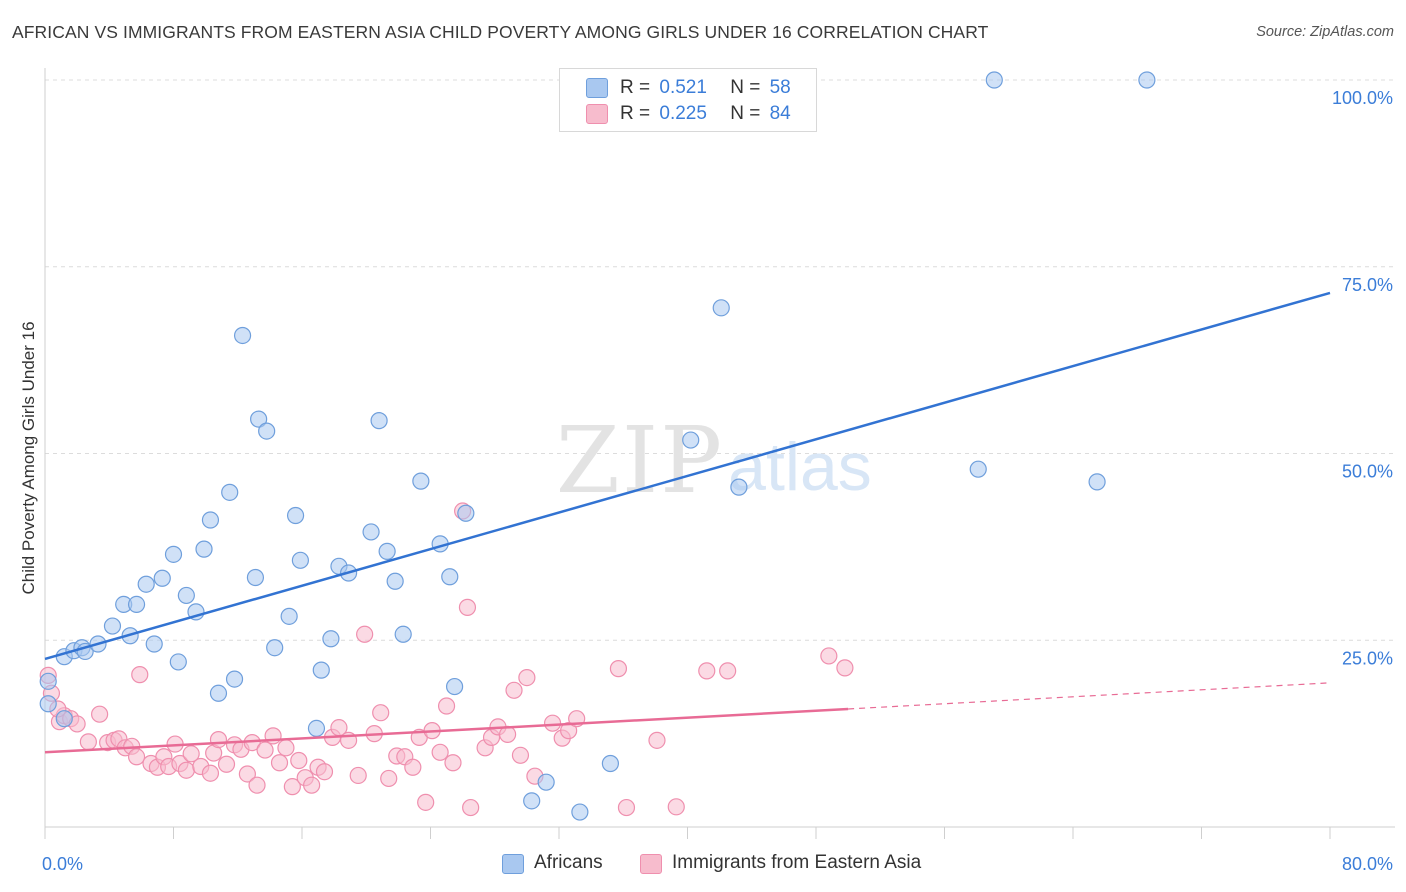 The width and height of the screenshot is (1406, 892). What do you see at coordinates (513, 864) in the screenshot?
I see `bottom-legend-swatch-africans` at bounding box center [513, 864].